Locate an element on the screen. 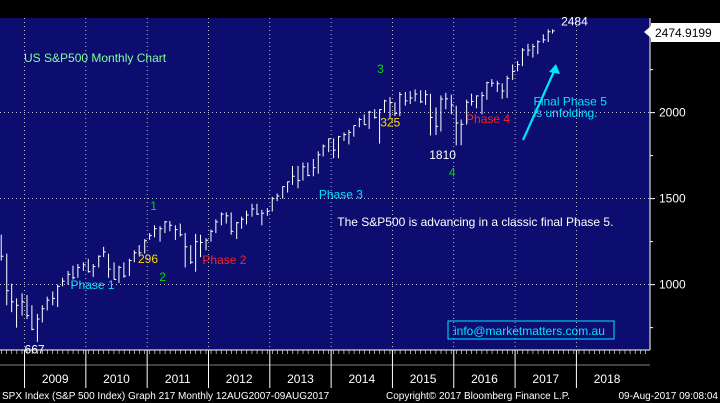 The image size is (720, 403). contact-email: info@marketmatters.com.au is located at coordinates (529, 331).